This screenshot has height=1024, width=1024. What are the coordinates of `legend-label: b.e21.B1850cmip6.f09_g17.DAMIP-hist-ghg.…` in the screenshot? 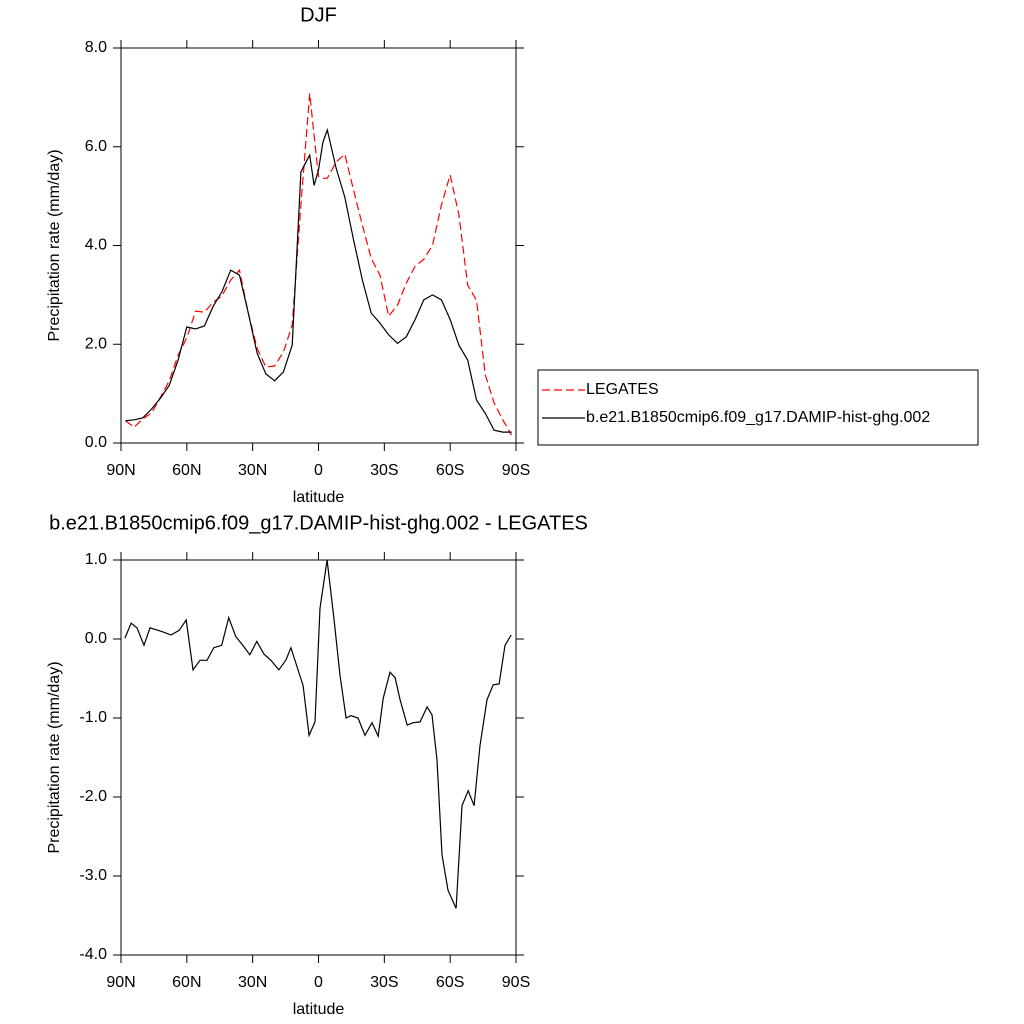 It's located at (758, 417).